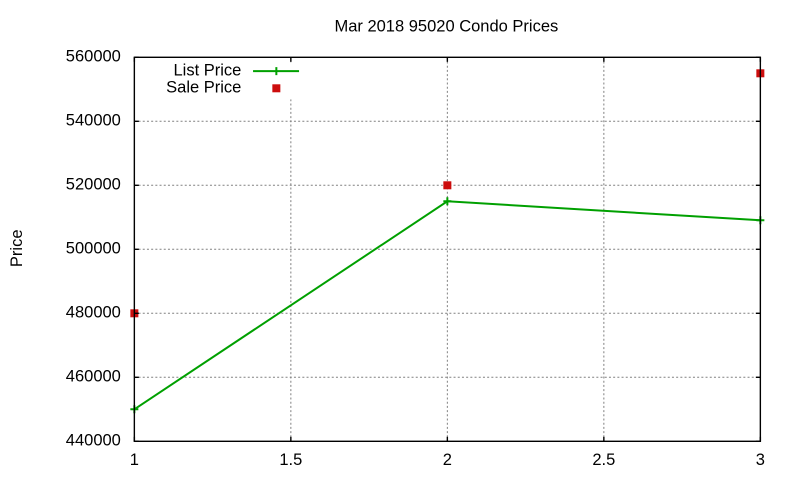 The image size is (800, 480). I want to click on svg-text: Price, so click(17, 249).